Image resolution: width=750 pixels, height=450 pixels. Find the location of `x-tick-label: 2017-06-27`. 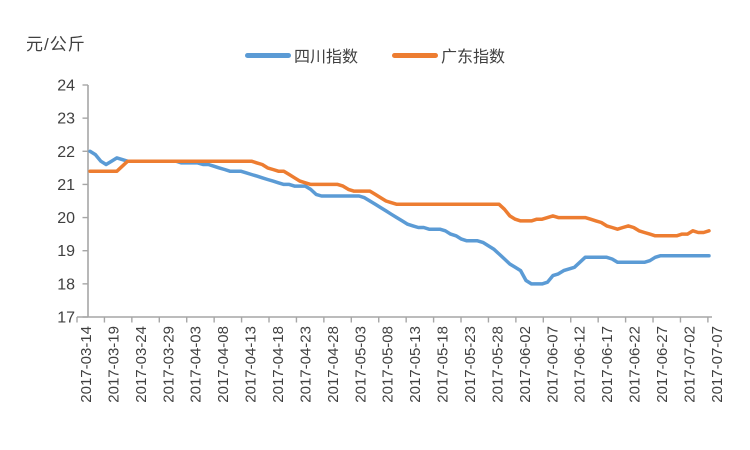

x-tick-label: 2017-06-27 is located at coordinates (662, 364).